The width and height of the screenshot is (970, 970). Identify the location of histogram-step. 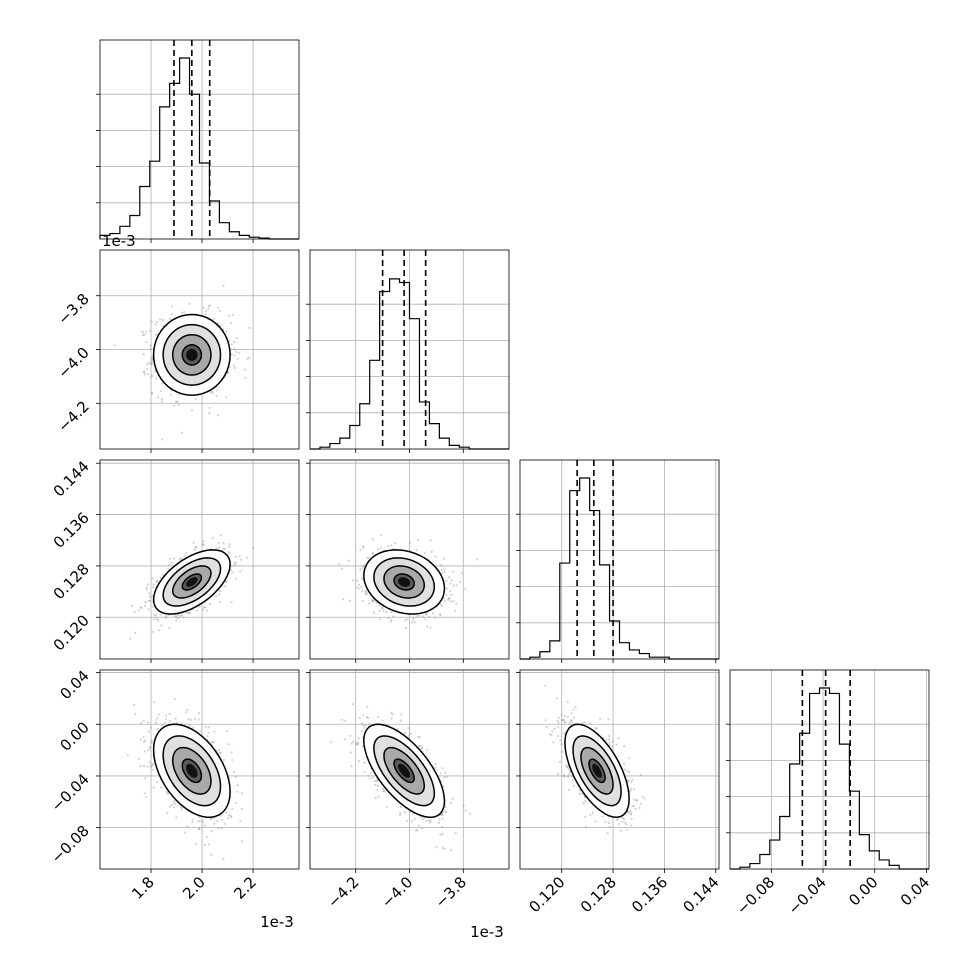
(199, 148).